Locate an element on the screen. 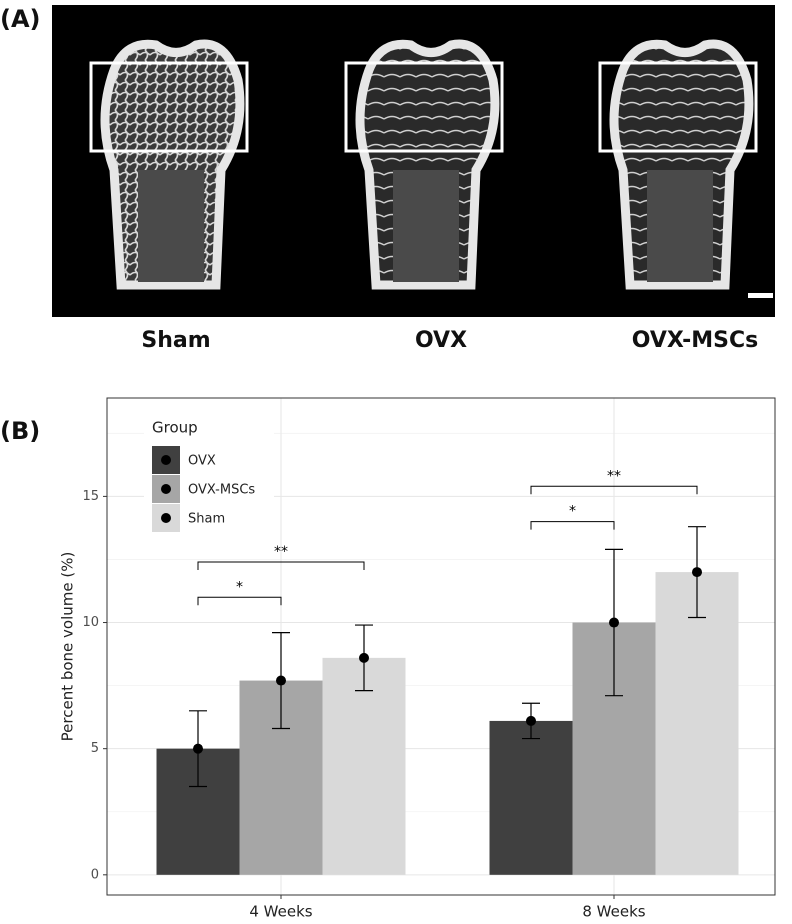 This screenshot has width=792, height=924. image-caption: OVX-MSCs is located at coordinates (695, 340).